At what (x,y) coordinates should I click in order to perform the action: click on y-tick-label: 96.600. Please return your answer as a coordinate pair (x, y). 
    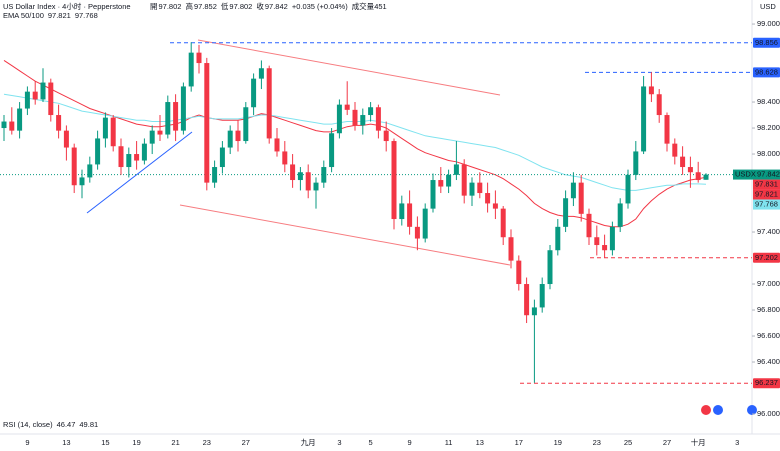
    Looking at the image, I should click on (768, 335).